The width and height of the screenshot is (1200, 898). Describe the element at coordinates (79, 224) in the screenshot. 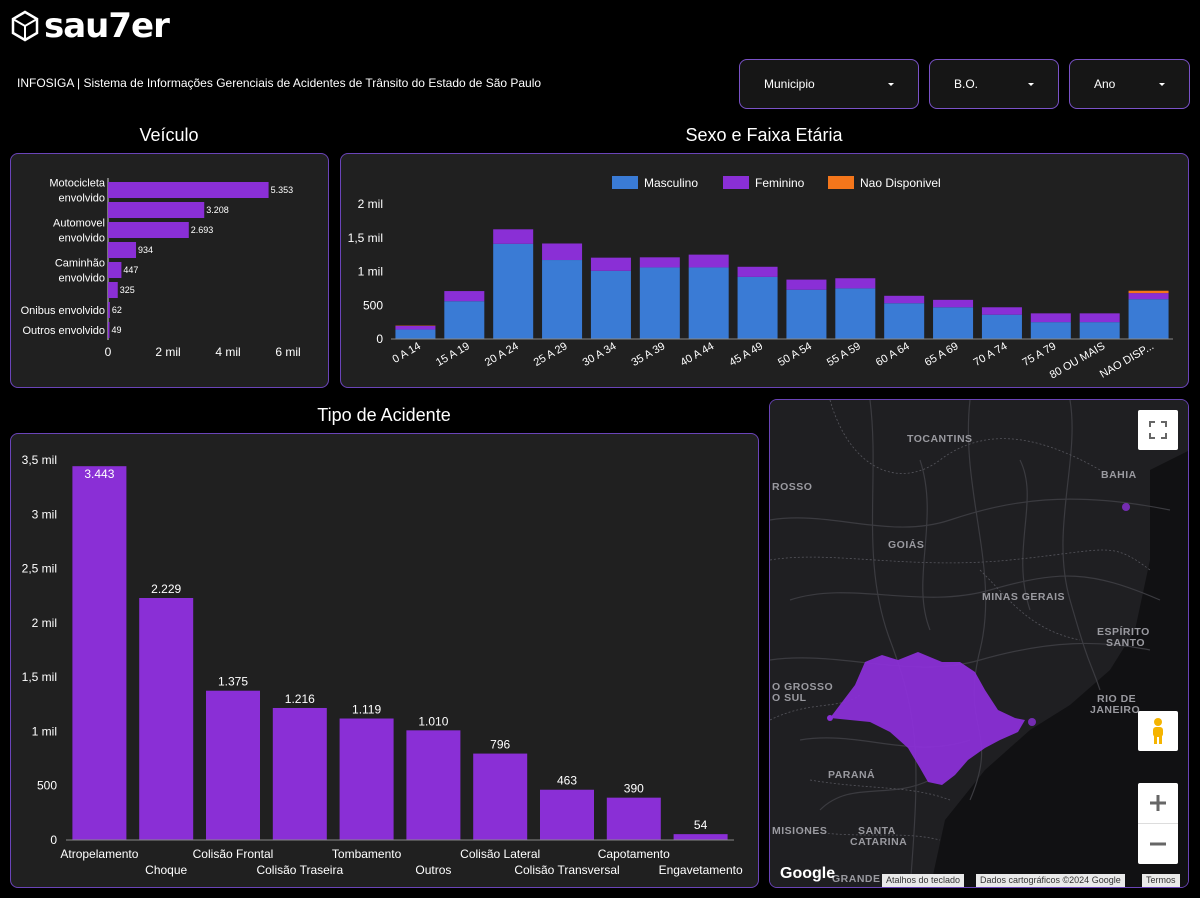

I see `category-label: Automovel` at that location.